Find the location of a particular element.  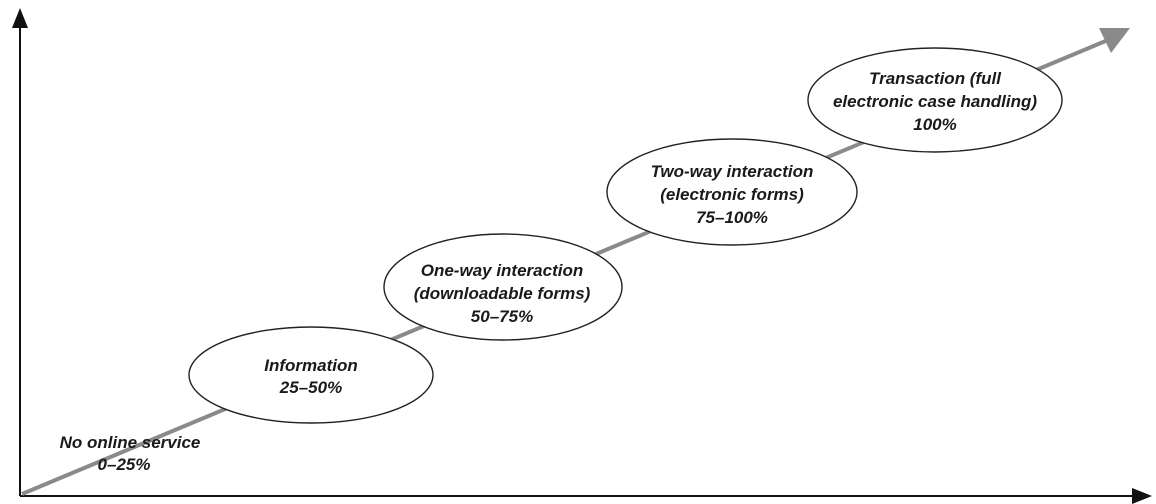

progress-arrowhead is located at coordinates (1114, 40).